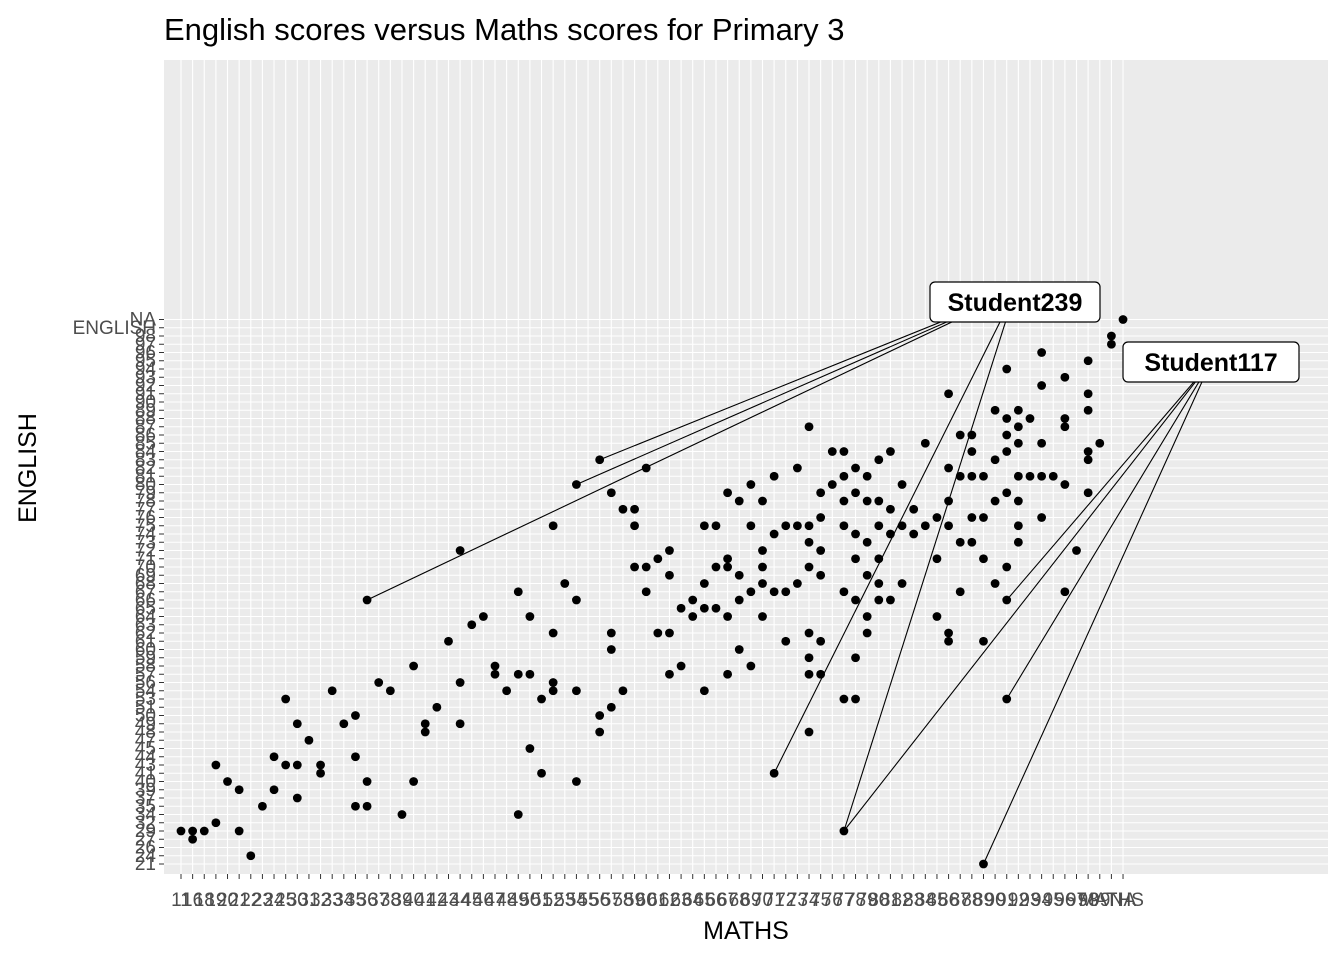 The width and height of the screenshot is (1344, 960). Describe the element at coordinates (145, 707) in the screenshot. I see `y-tick-label: 51` at that location.